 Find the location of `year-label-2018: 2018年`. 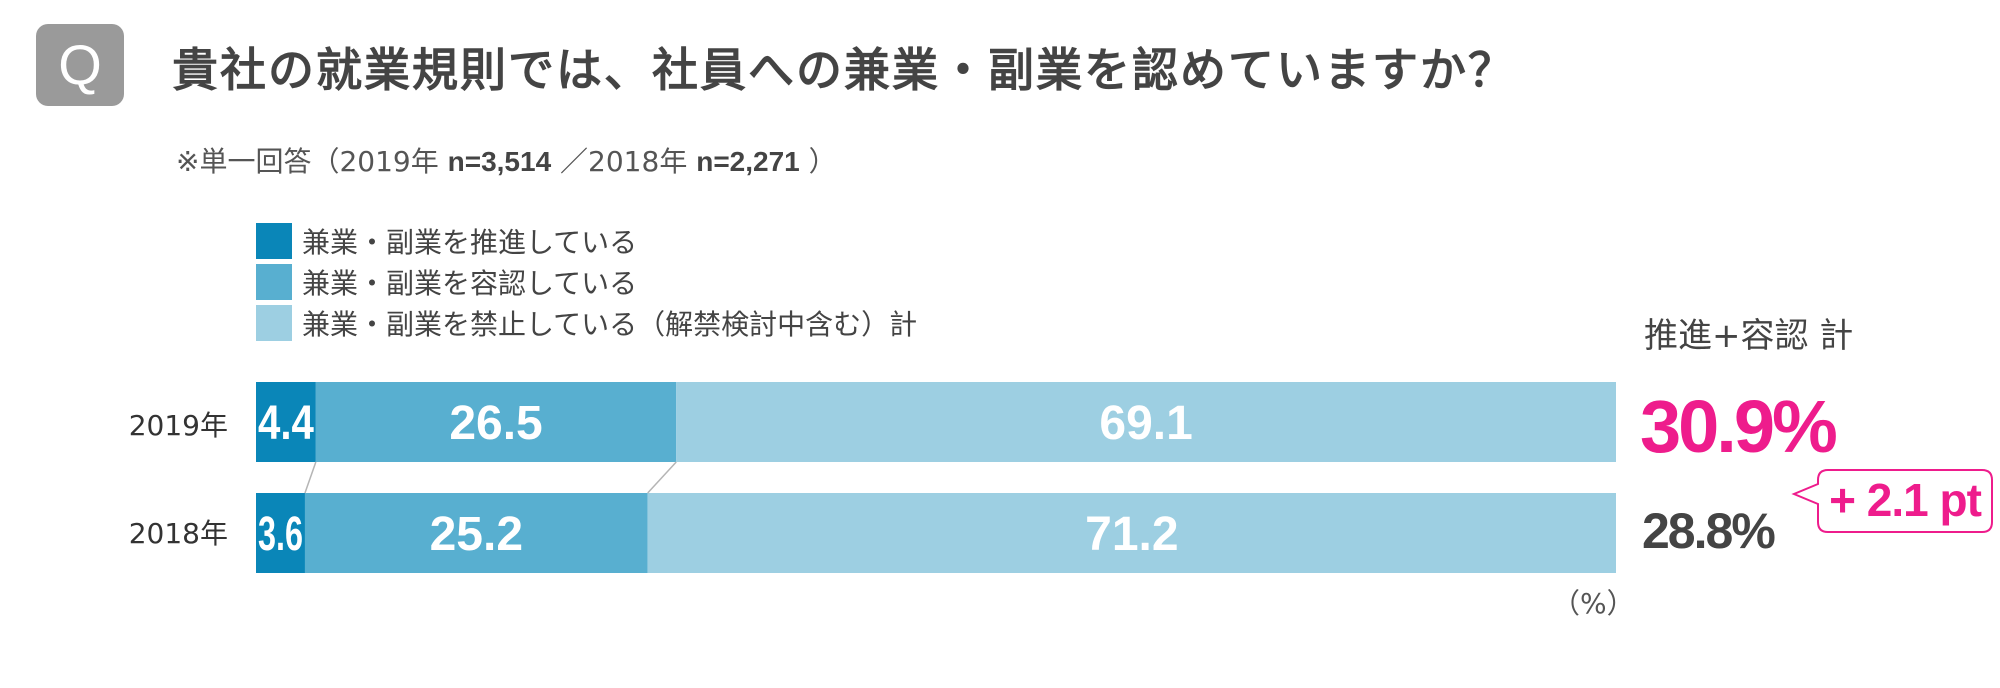

year-label-2018: 2018年 is located at coordinates (178, 533).